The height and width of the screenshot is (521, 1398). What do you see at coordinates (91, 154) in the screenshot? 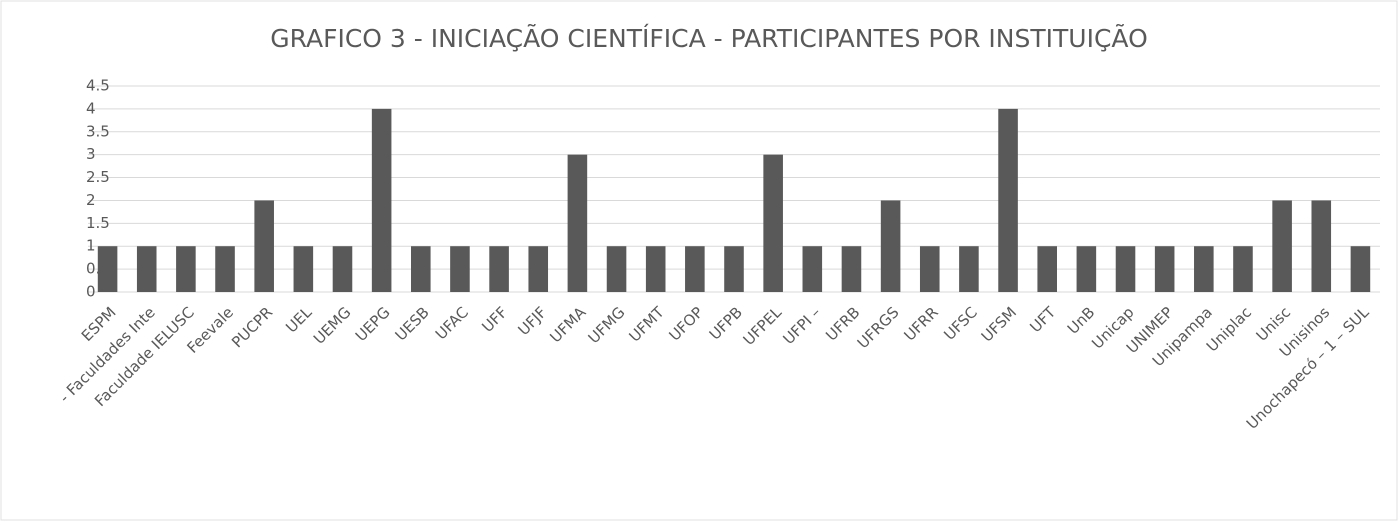
I see `y-tick-label: 3` at bounding box center [91, 154].